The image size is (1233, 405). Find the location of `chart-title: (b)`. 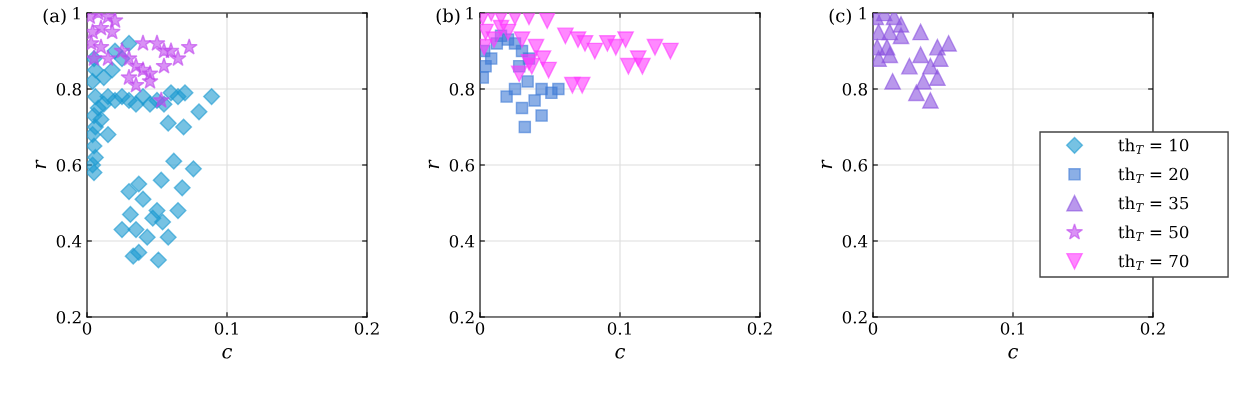

chart-title: (b) is located at coordinates (448, 16).